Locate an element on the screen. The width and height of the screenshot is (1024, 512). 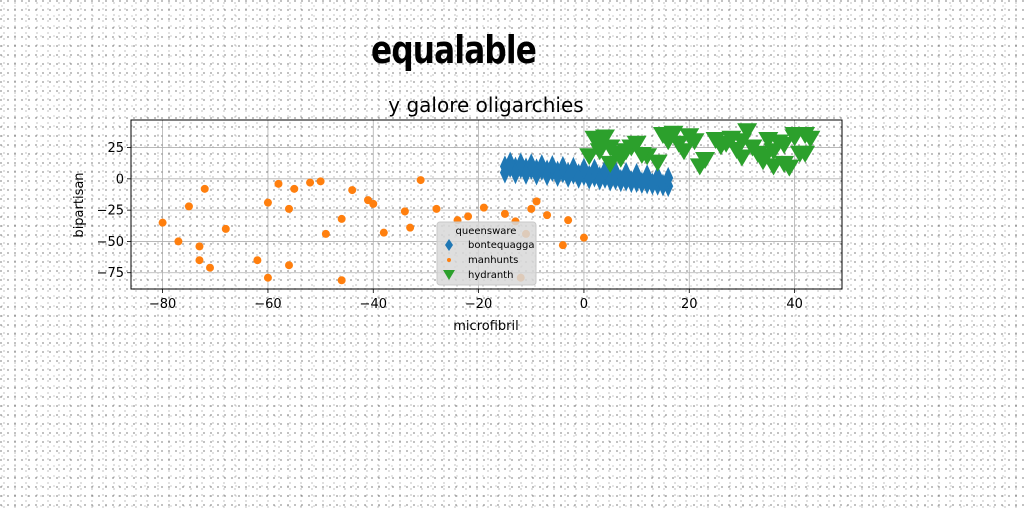
x-tick-label: −20 is located at coordinates (478, 304).